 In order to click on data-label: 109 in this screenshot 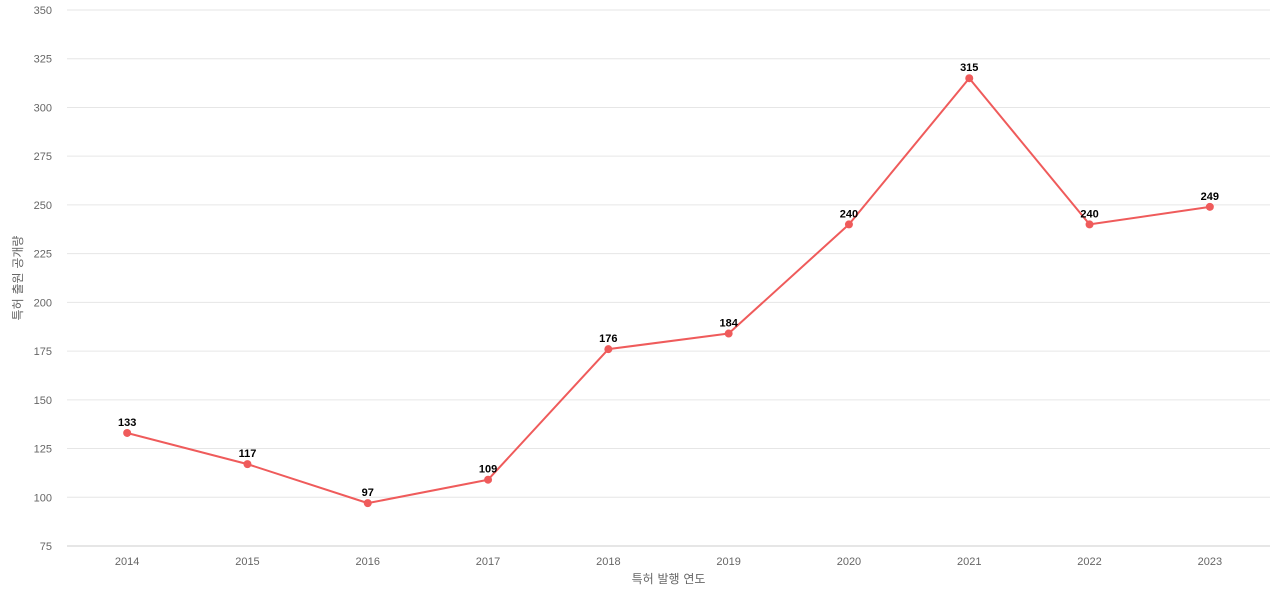, I will do `click(488, 470)`.